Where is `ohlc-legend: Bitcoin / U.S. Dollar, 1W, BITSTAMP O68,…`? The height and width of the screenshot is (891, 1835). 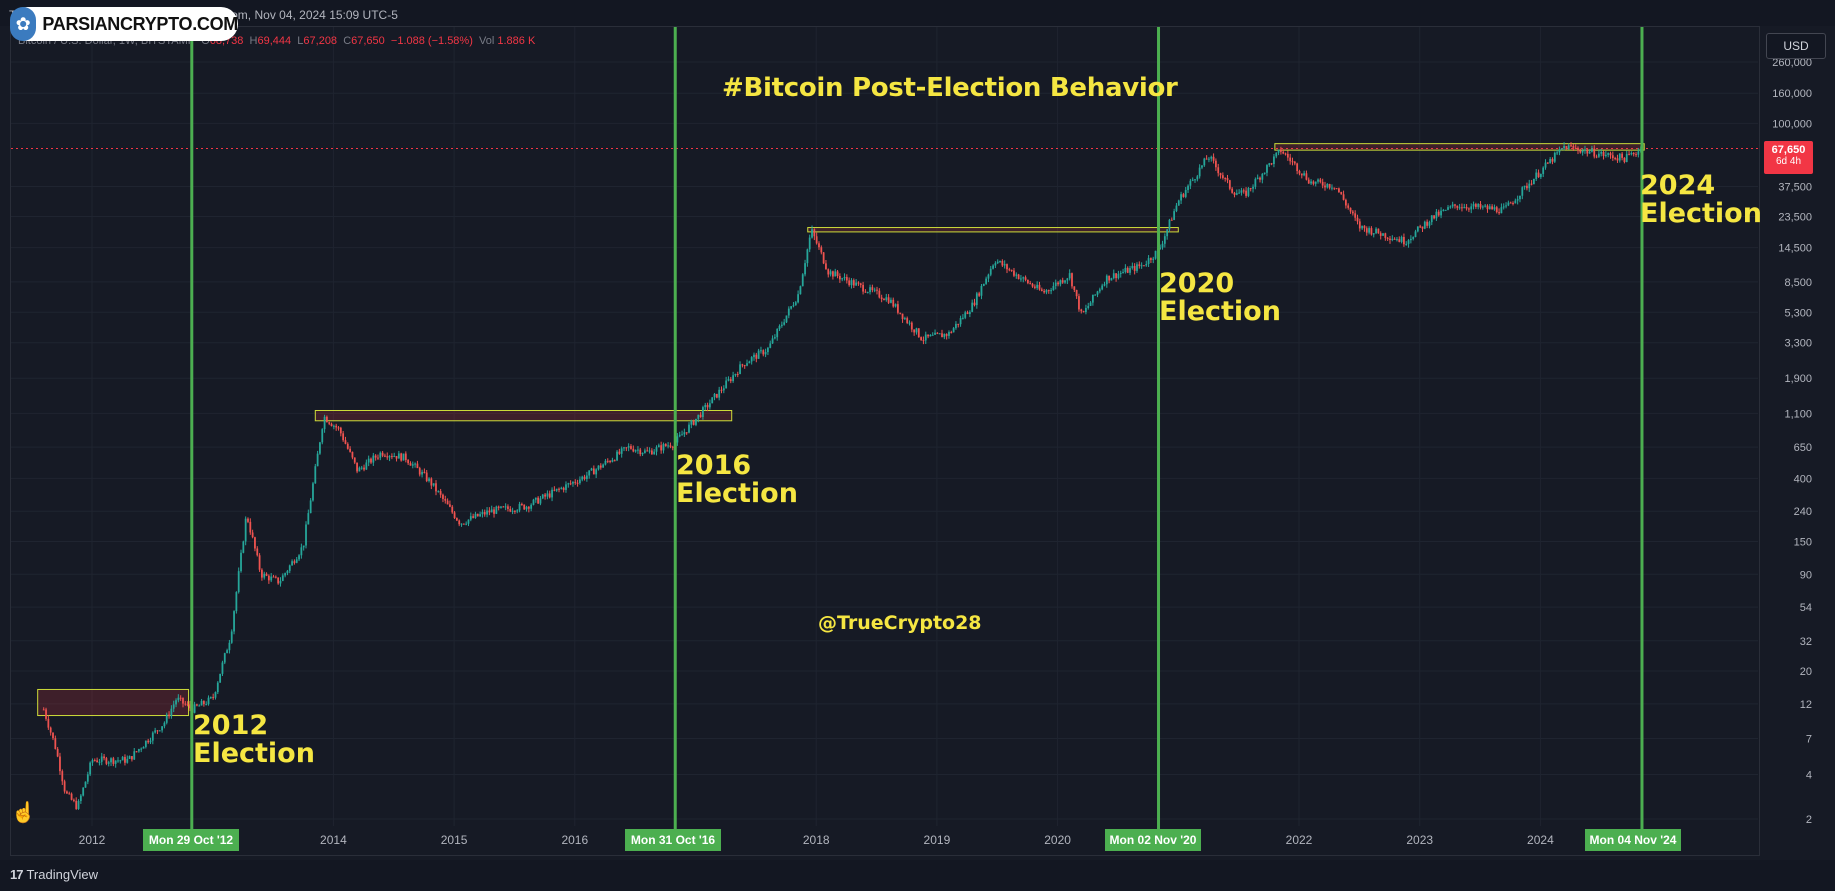
ohlc-legend: Bitcoin / U.S. Dollar, 1W, BITSTAMP O68,… is located at coordinates (276, 41).